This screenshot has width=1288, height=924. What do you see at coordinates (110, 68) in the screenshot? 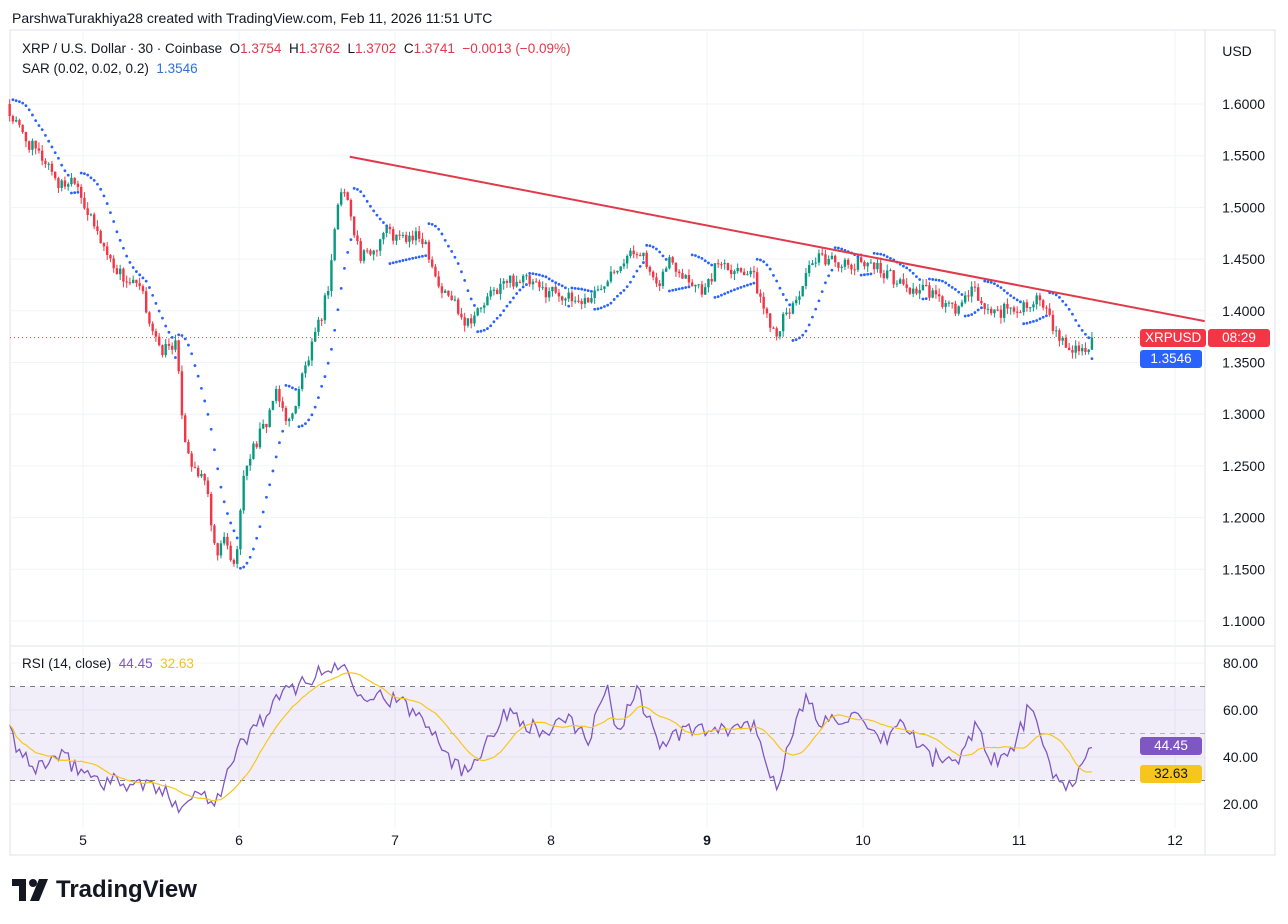
I see `sar-legend: SAR (0.02, 0.02, 0.2) 1.3546` at bounding box center [110, 68].